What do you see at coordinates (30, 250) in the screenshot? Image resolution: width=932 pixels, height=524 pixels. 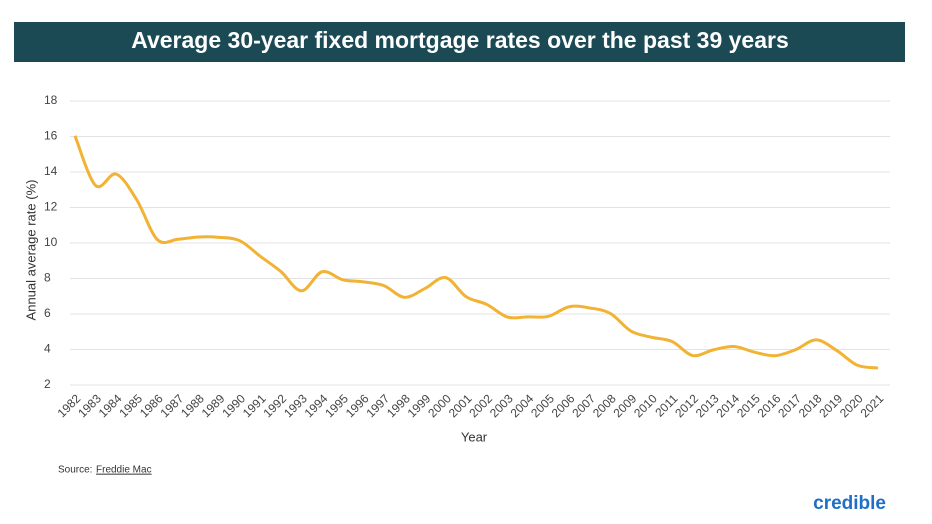 I see `y-axis-label: Annual average rate (%)` at bounding box center [30, 250].